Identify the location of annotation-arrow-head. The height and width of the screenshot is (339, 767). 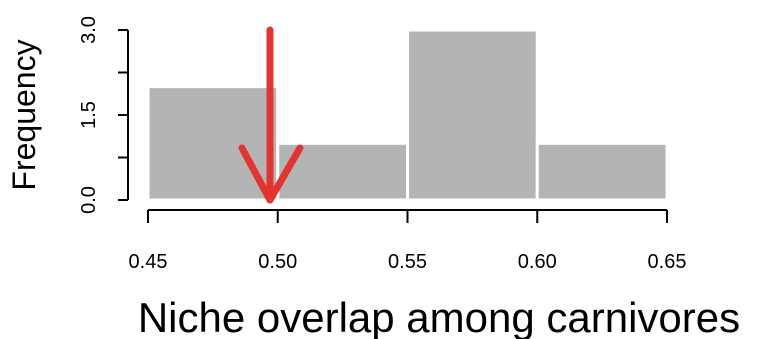
(271, 174).